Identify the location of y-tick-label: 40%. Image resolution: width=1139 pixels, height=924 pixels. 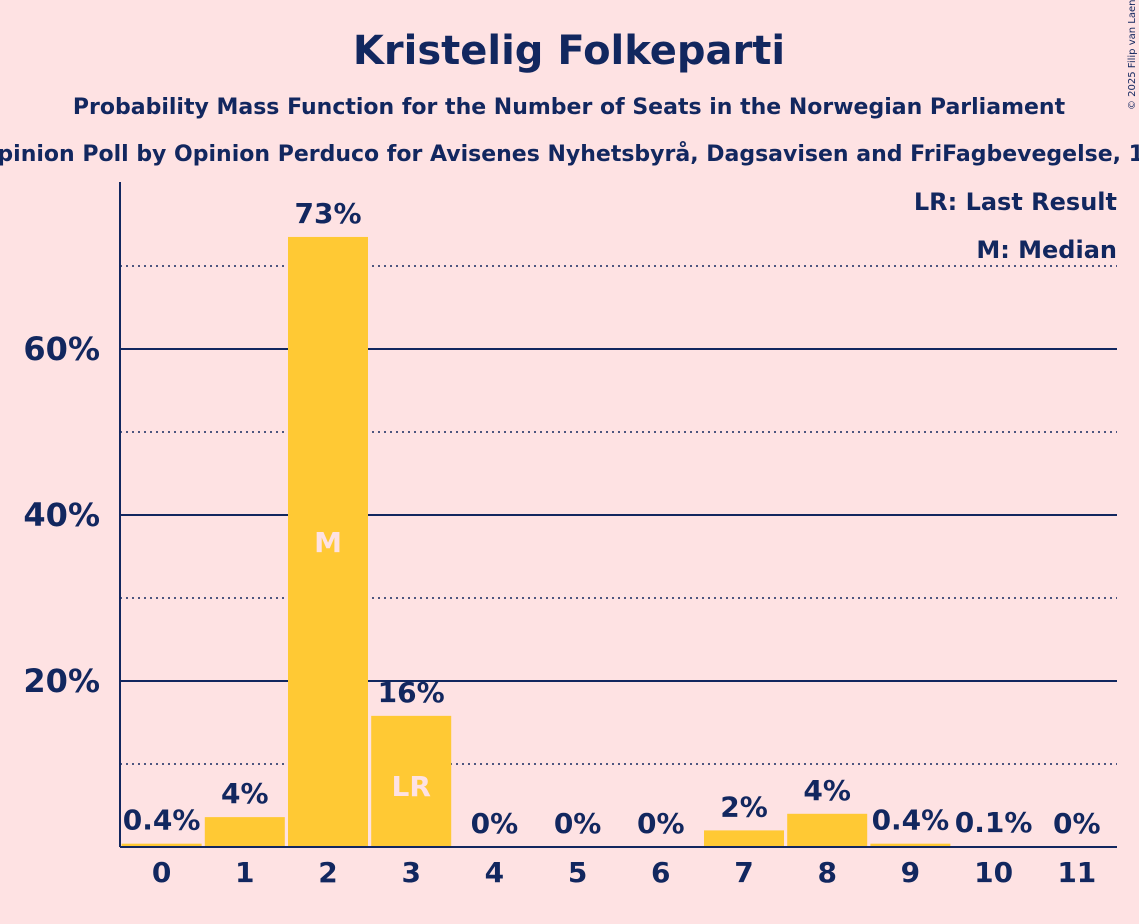
(61, 515).